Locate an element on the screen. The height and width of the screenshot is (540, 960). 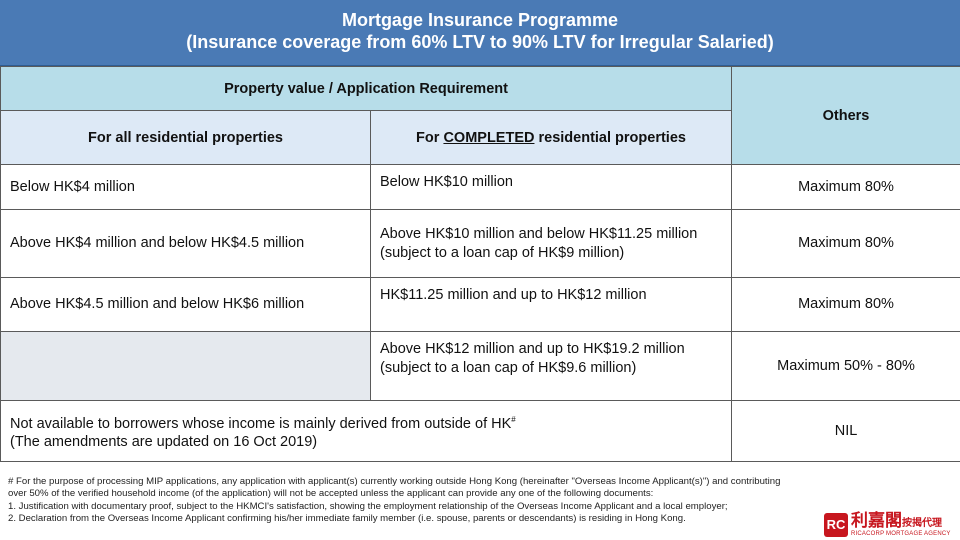
completed-line-1: Below HK$10 million is located at coordinates (446, 182).